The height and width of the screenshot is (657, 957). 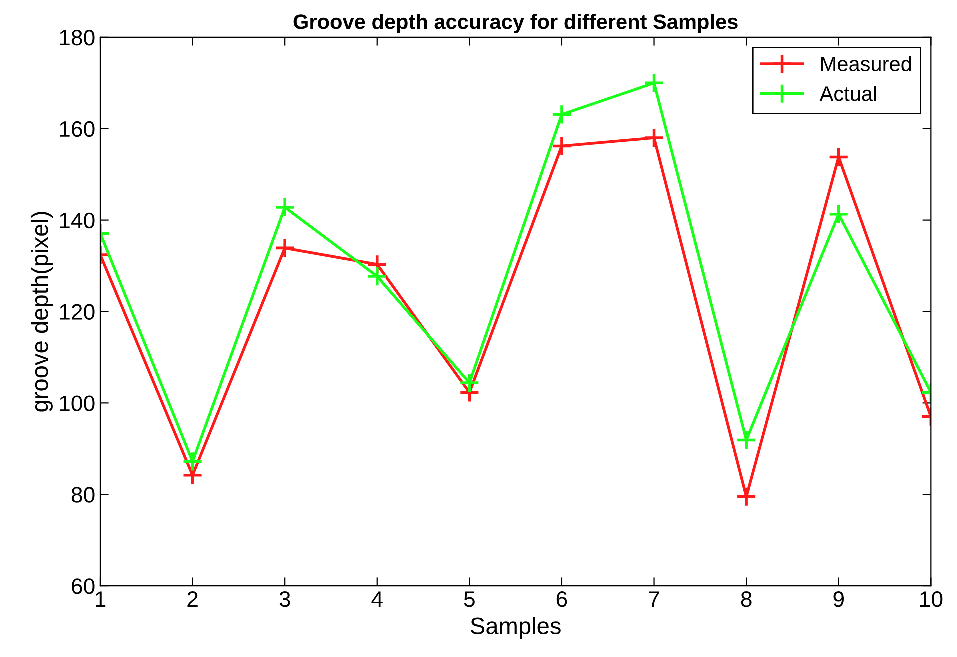 What do you see at coordinates (285, 599) in the screenshot?
I see `x-tick-label: 3` at bounding box center [285, 599].